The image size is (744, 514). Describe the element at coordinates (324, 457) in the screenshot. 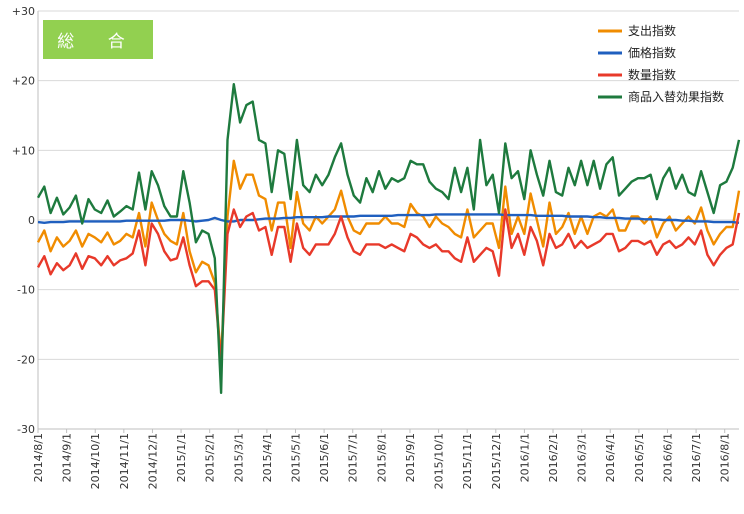

I see `x-tick-label: 2015/6/1` at that location.